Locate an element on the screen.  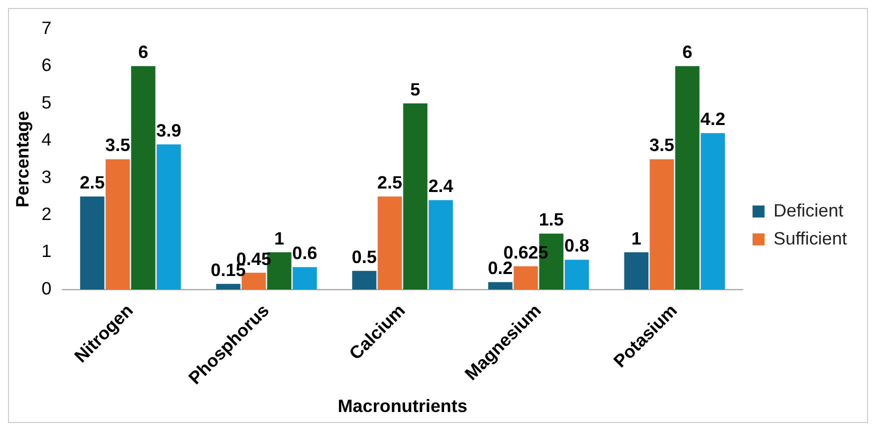
y-tick-label: 5 is located at coordinates (47, 102).